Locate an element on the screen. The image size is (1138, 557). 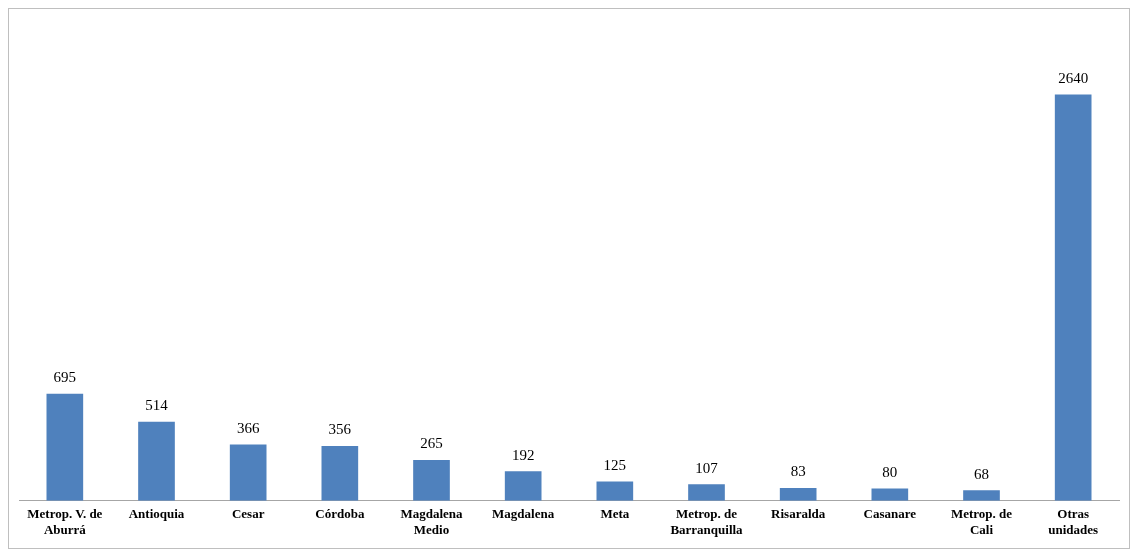
x-tick-label: Metrop. de Cali is located at coordinates (981, 521).